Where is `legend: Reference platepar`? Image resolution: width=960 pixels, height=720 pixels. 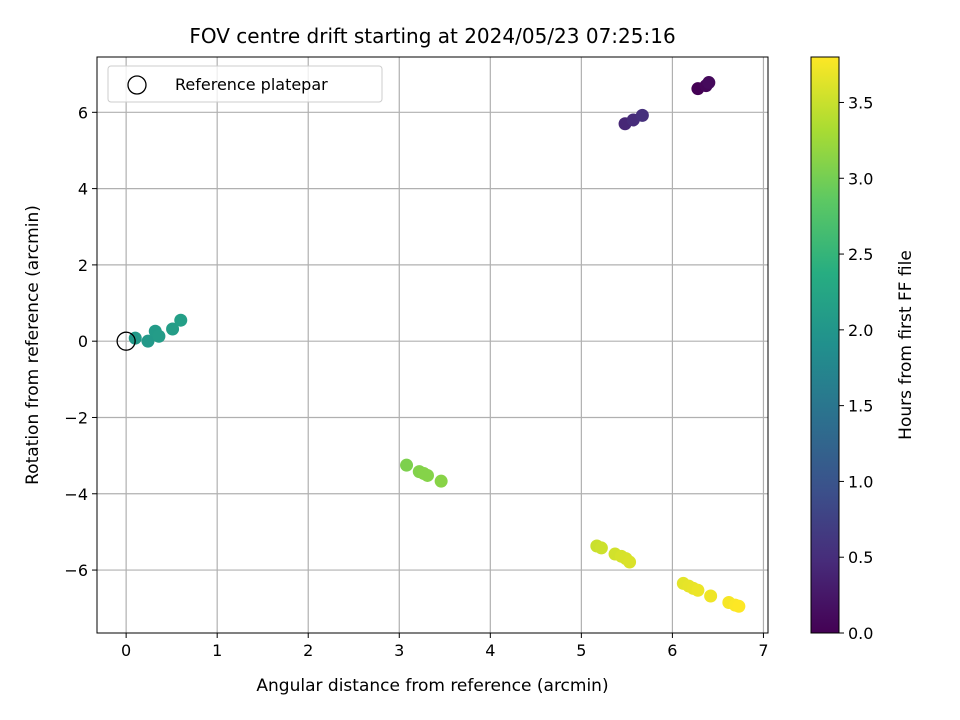
legend: Reference platepar is located at coordinates (245, 84).